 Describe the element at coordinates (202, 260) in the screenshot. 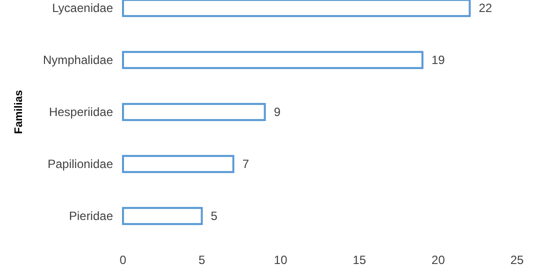

I see `x-tick-label: 5` at that location.